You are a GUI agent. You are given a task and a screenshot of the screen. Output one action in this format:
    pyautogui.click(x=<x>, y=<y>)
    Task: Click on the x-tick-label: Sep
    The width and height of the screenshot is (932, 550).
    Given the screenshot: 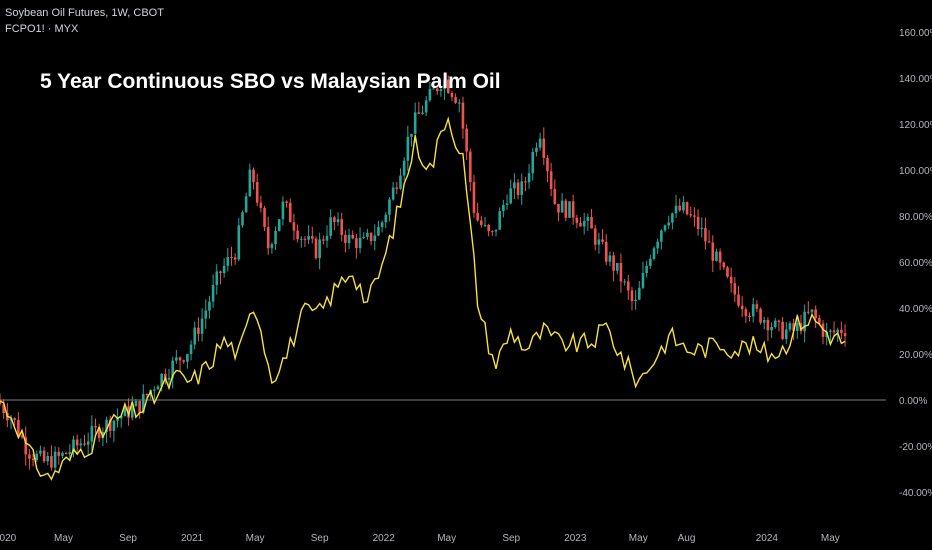 What is the action you would take?
    pyautogui.click(x=511, y=538)
    